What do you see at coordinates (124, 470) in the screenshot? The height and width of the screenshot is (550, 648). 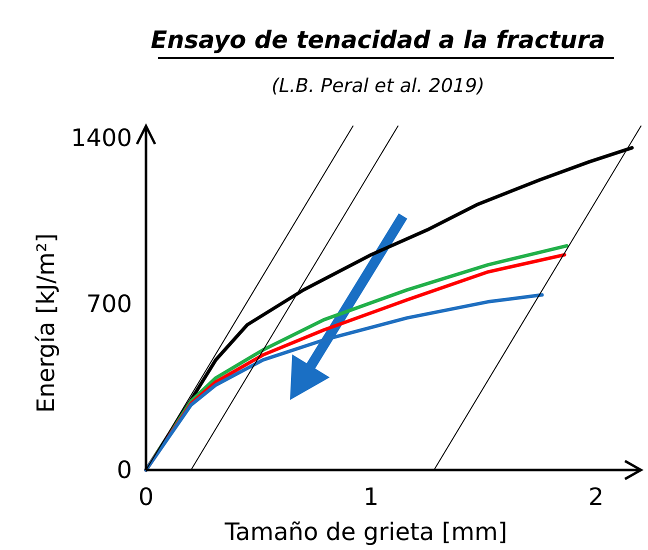 I see `y-tick-label: 0` at bounding box center [124, 470].